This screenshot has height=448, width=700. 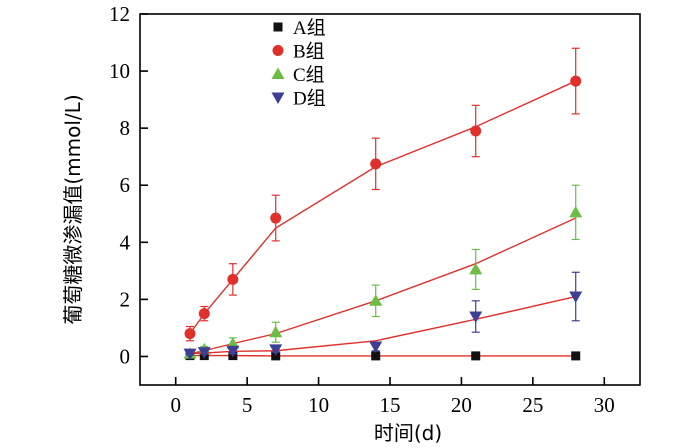 What do you see at coordinates (125, 185) in the screenshot?
I see `y-tick-label-6: 6` at bounding box center [125, 185].